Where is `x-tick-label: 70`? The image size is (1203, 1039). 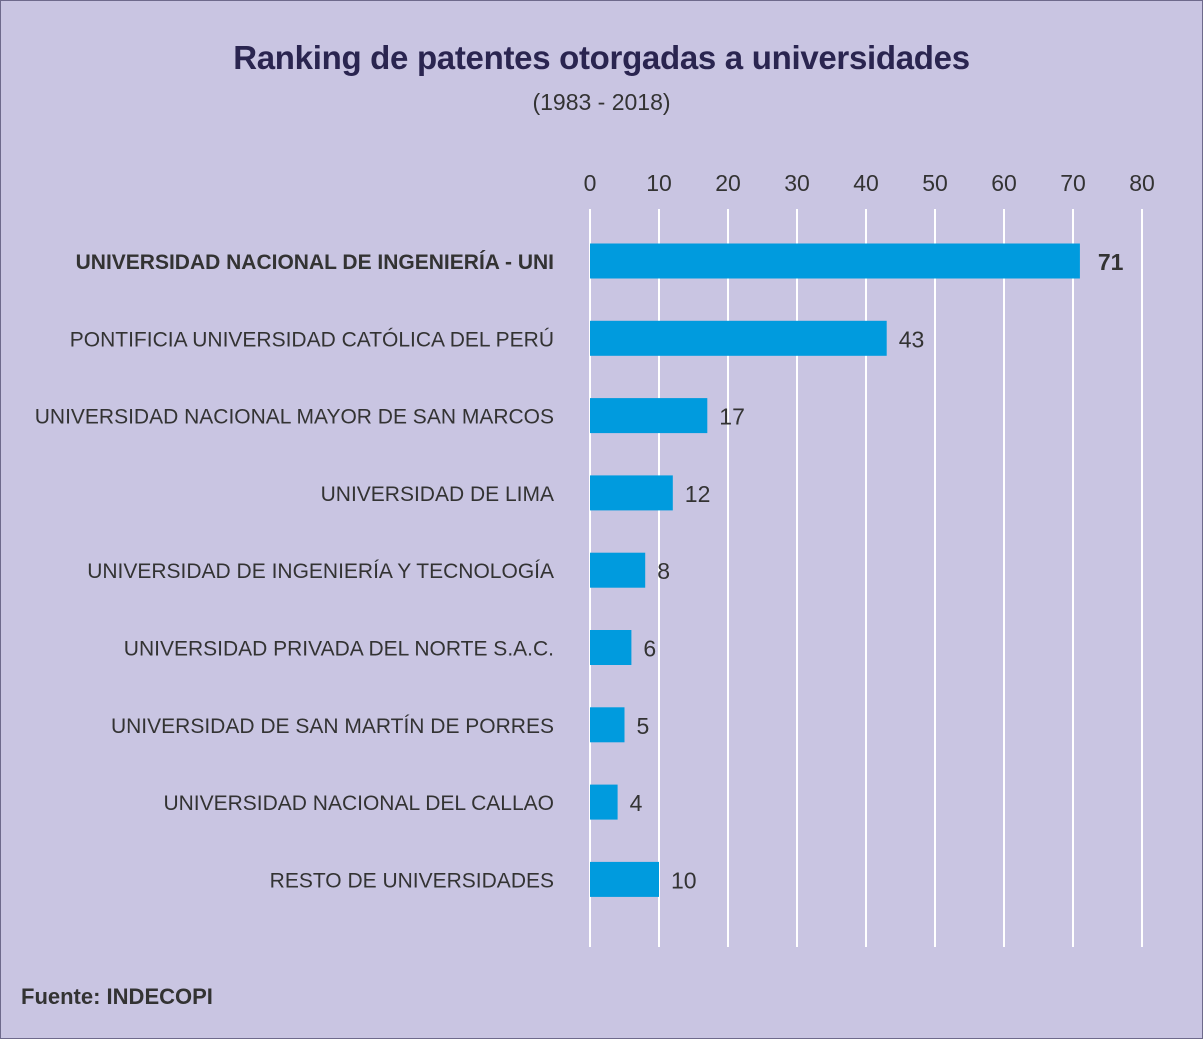 x-tick-label: 70 is located at coordinates (1073, 183).